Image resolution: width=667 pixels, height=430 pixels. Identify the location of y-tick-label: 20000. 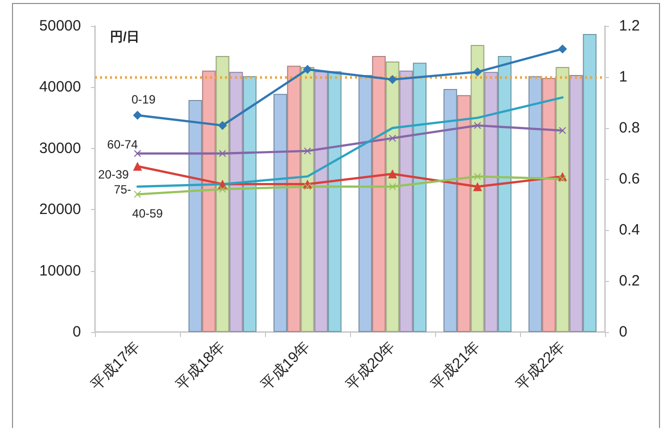
(60, 209).